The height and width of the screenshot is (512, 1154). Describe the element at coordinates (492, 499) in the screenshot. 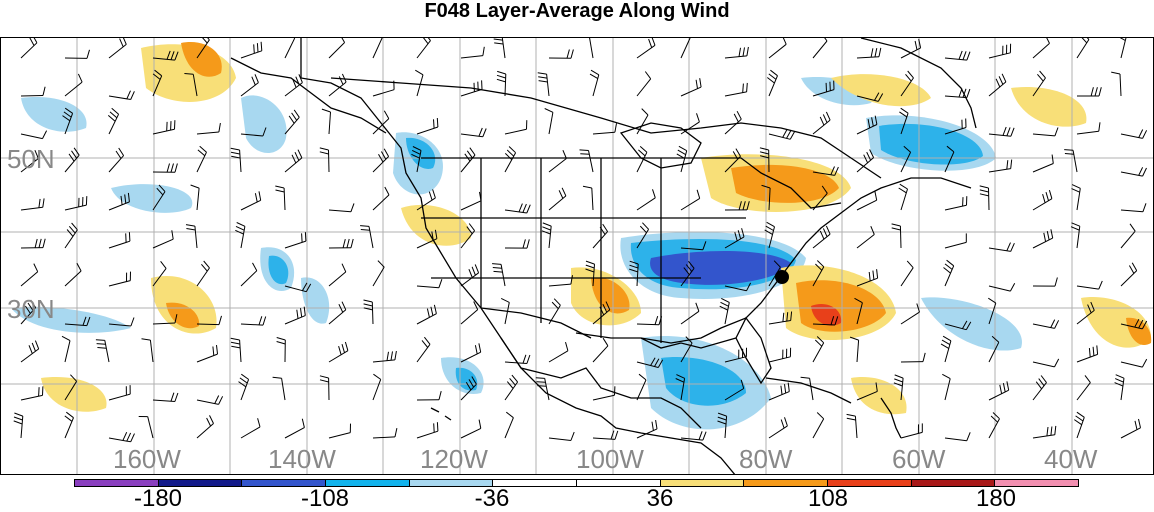

I see `legend-label: -36` at that location.